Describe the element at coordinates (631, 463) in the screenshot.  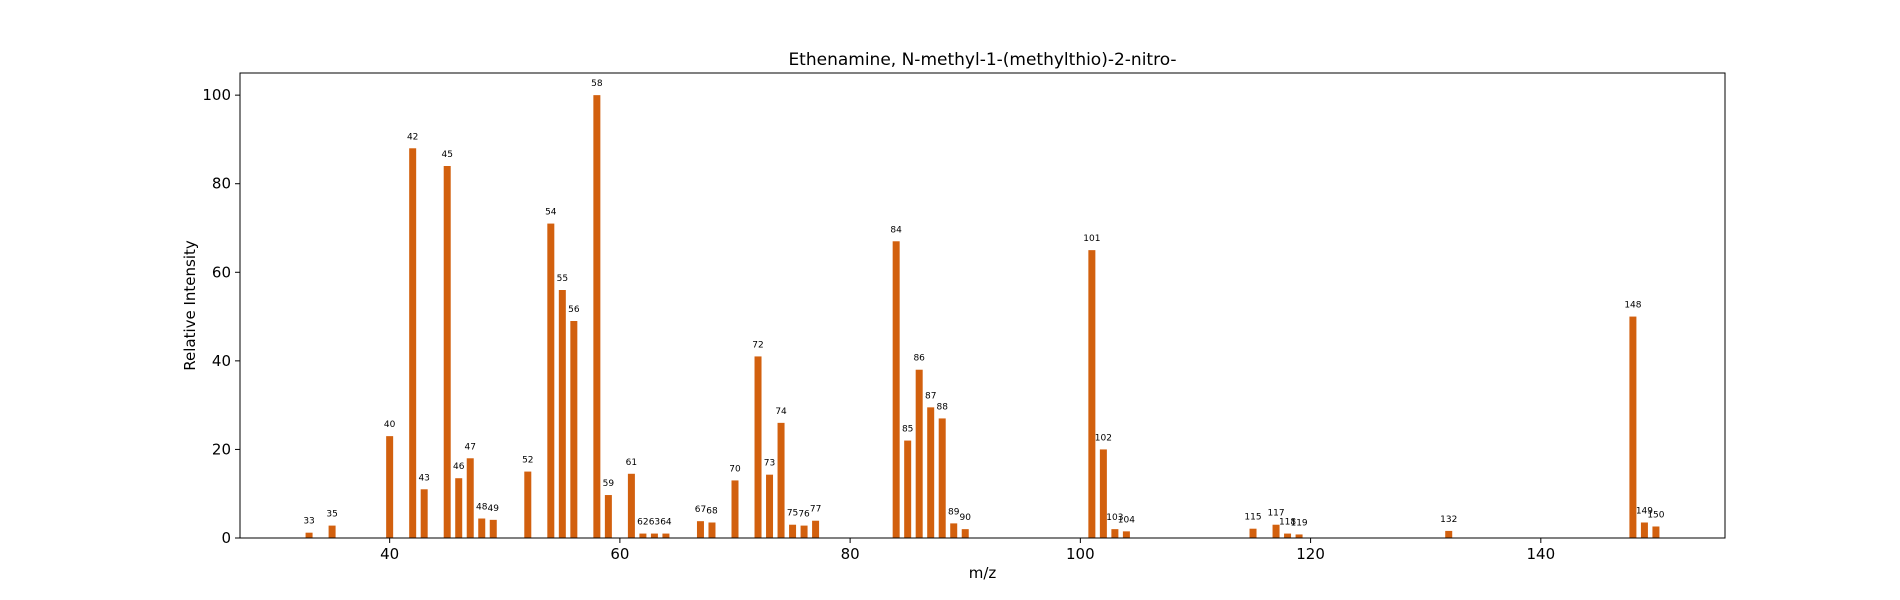
I see `peak-label: 61` at that location.